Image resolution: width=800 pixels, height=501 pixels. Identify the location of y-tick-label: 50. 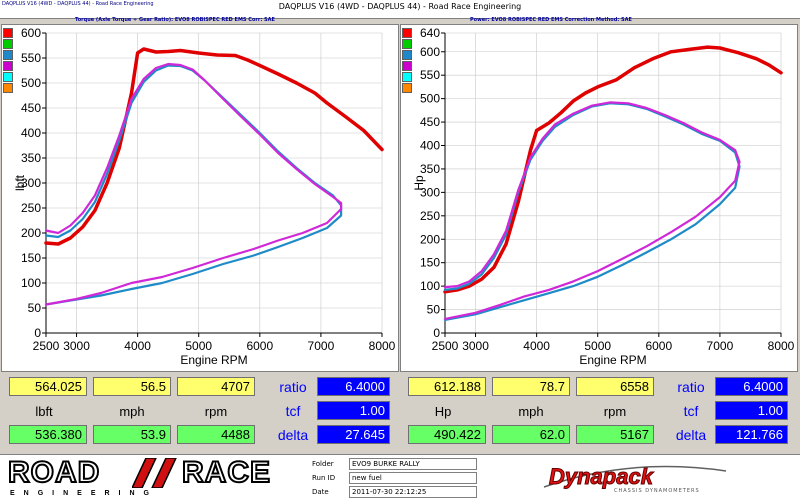
(434, 310).